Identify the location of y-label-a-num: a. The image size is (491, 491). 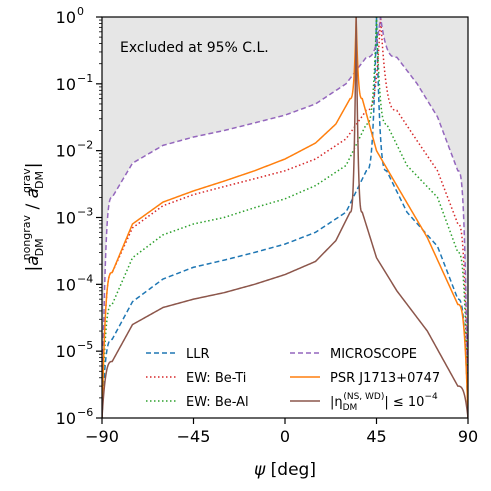
(33, 260).